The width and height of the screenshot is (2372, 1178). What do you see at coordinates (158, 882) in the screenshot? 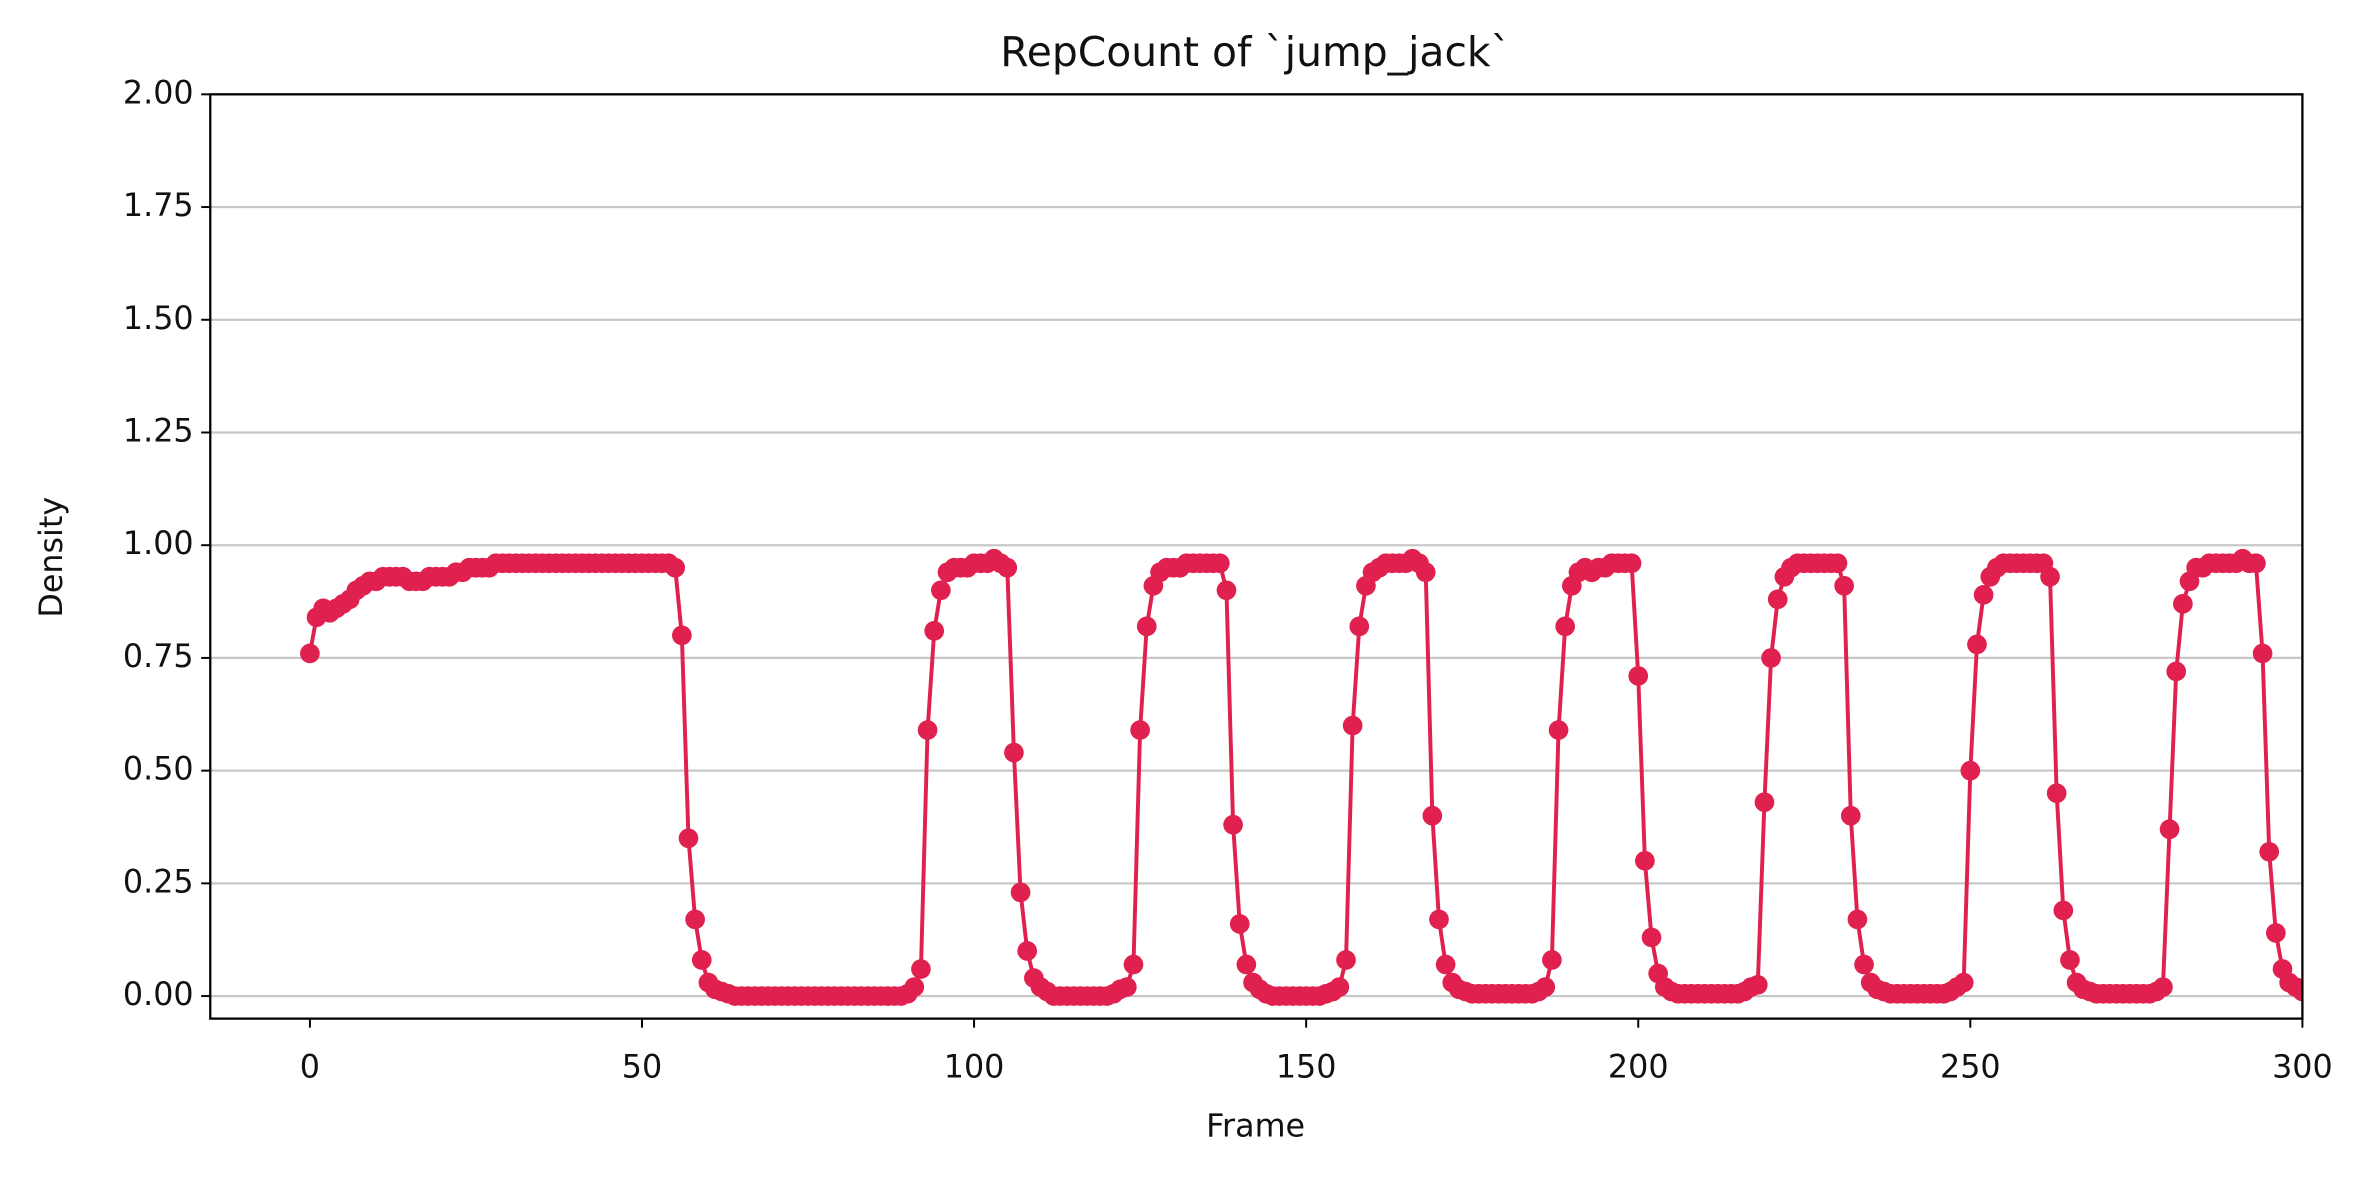
I see `y-tick-label: 0.25` at bounding box center [158, 882].